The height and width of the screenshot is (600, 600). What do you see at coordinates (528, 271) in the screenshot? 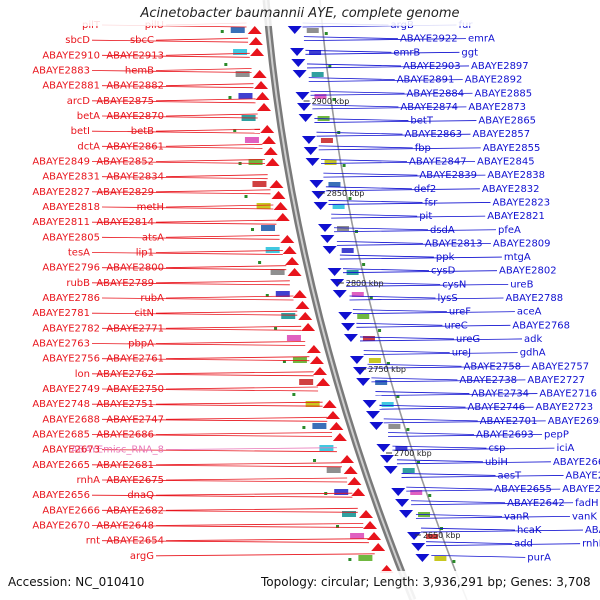
I see `gene-label: ABAYE2802` at bounding box center [528, 271].